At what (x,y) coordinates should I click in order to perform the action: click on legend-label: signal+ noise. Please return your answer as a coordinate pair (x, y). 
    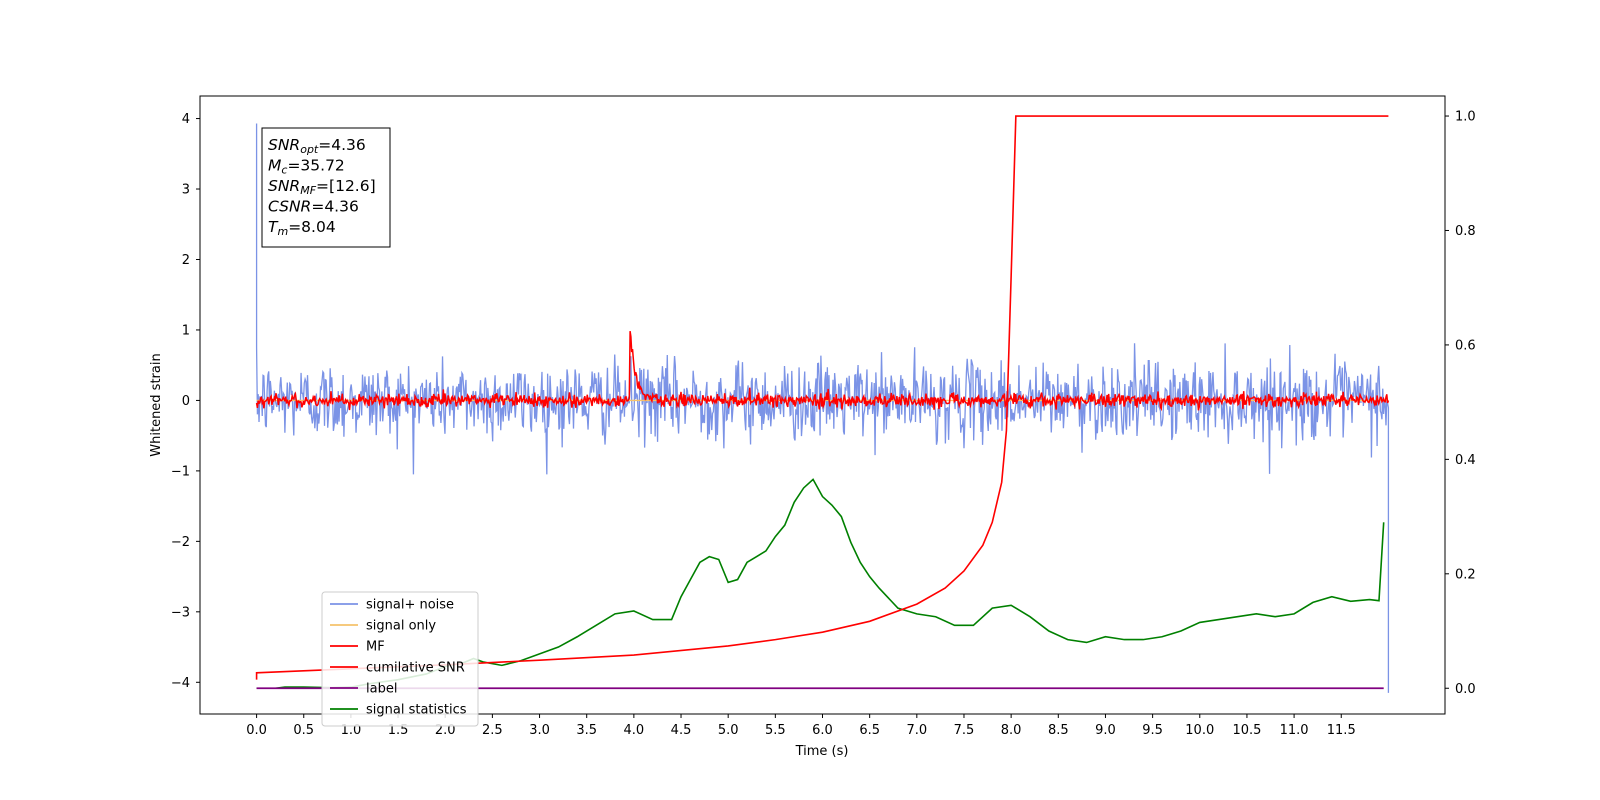
    Looking at the image, I should click on (410, 605).